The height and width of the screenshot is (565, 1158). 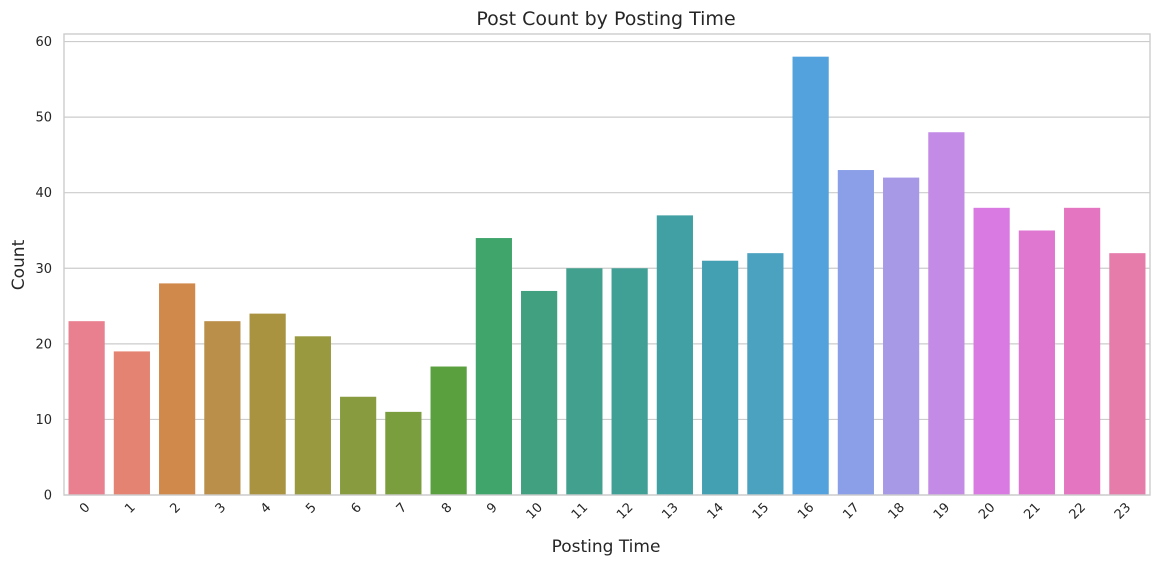 I want to click on x-tick-label: 21, so click(x=1032, y=511).